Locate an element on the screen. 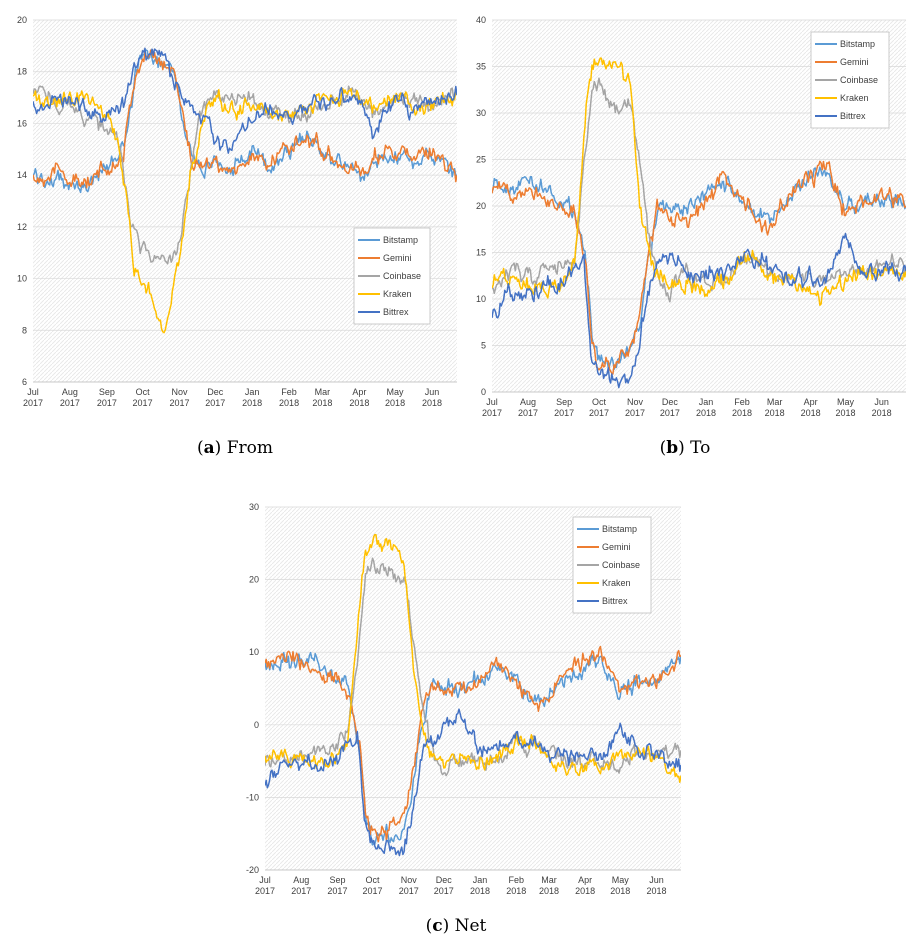 This screenshot has width=909, height=945. y-tick-label: 12 is located at coordinates (22, 227).